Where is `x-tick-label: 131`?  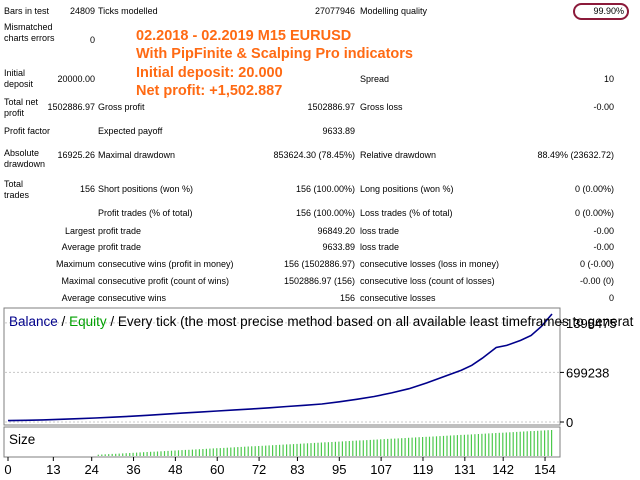
x-tick-label: 131 is located at coordinates (465, 469).